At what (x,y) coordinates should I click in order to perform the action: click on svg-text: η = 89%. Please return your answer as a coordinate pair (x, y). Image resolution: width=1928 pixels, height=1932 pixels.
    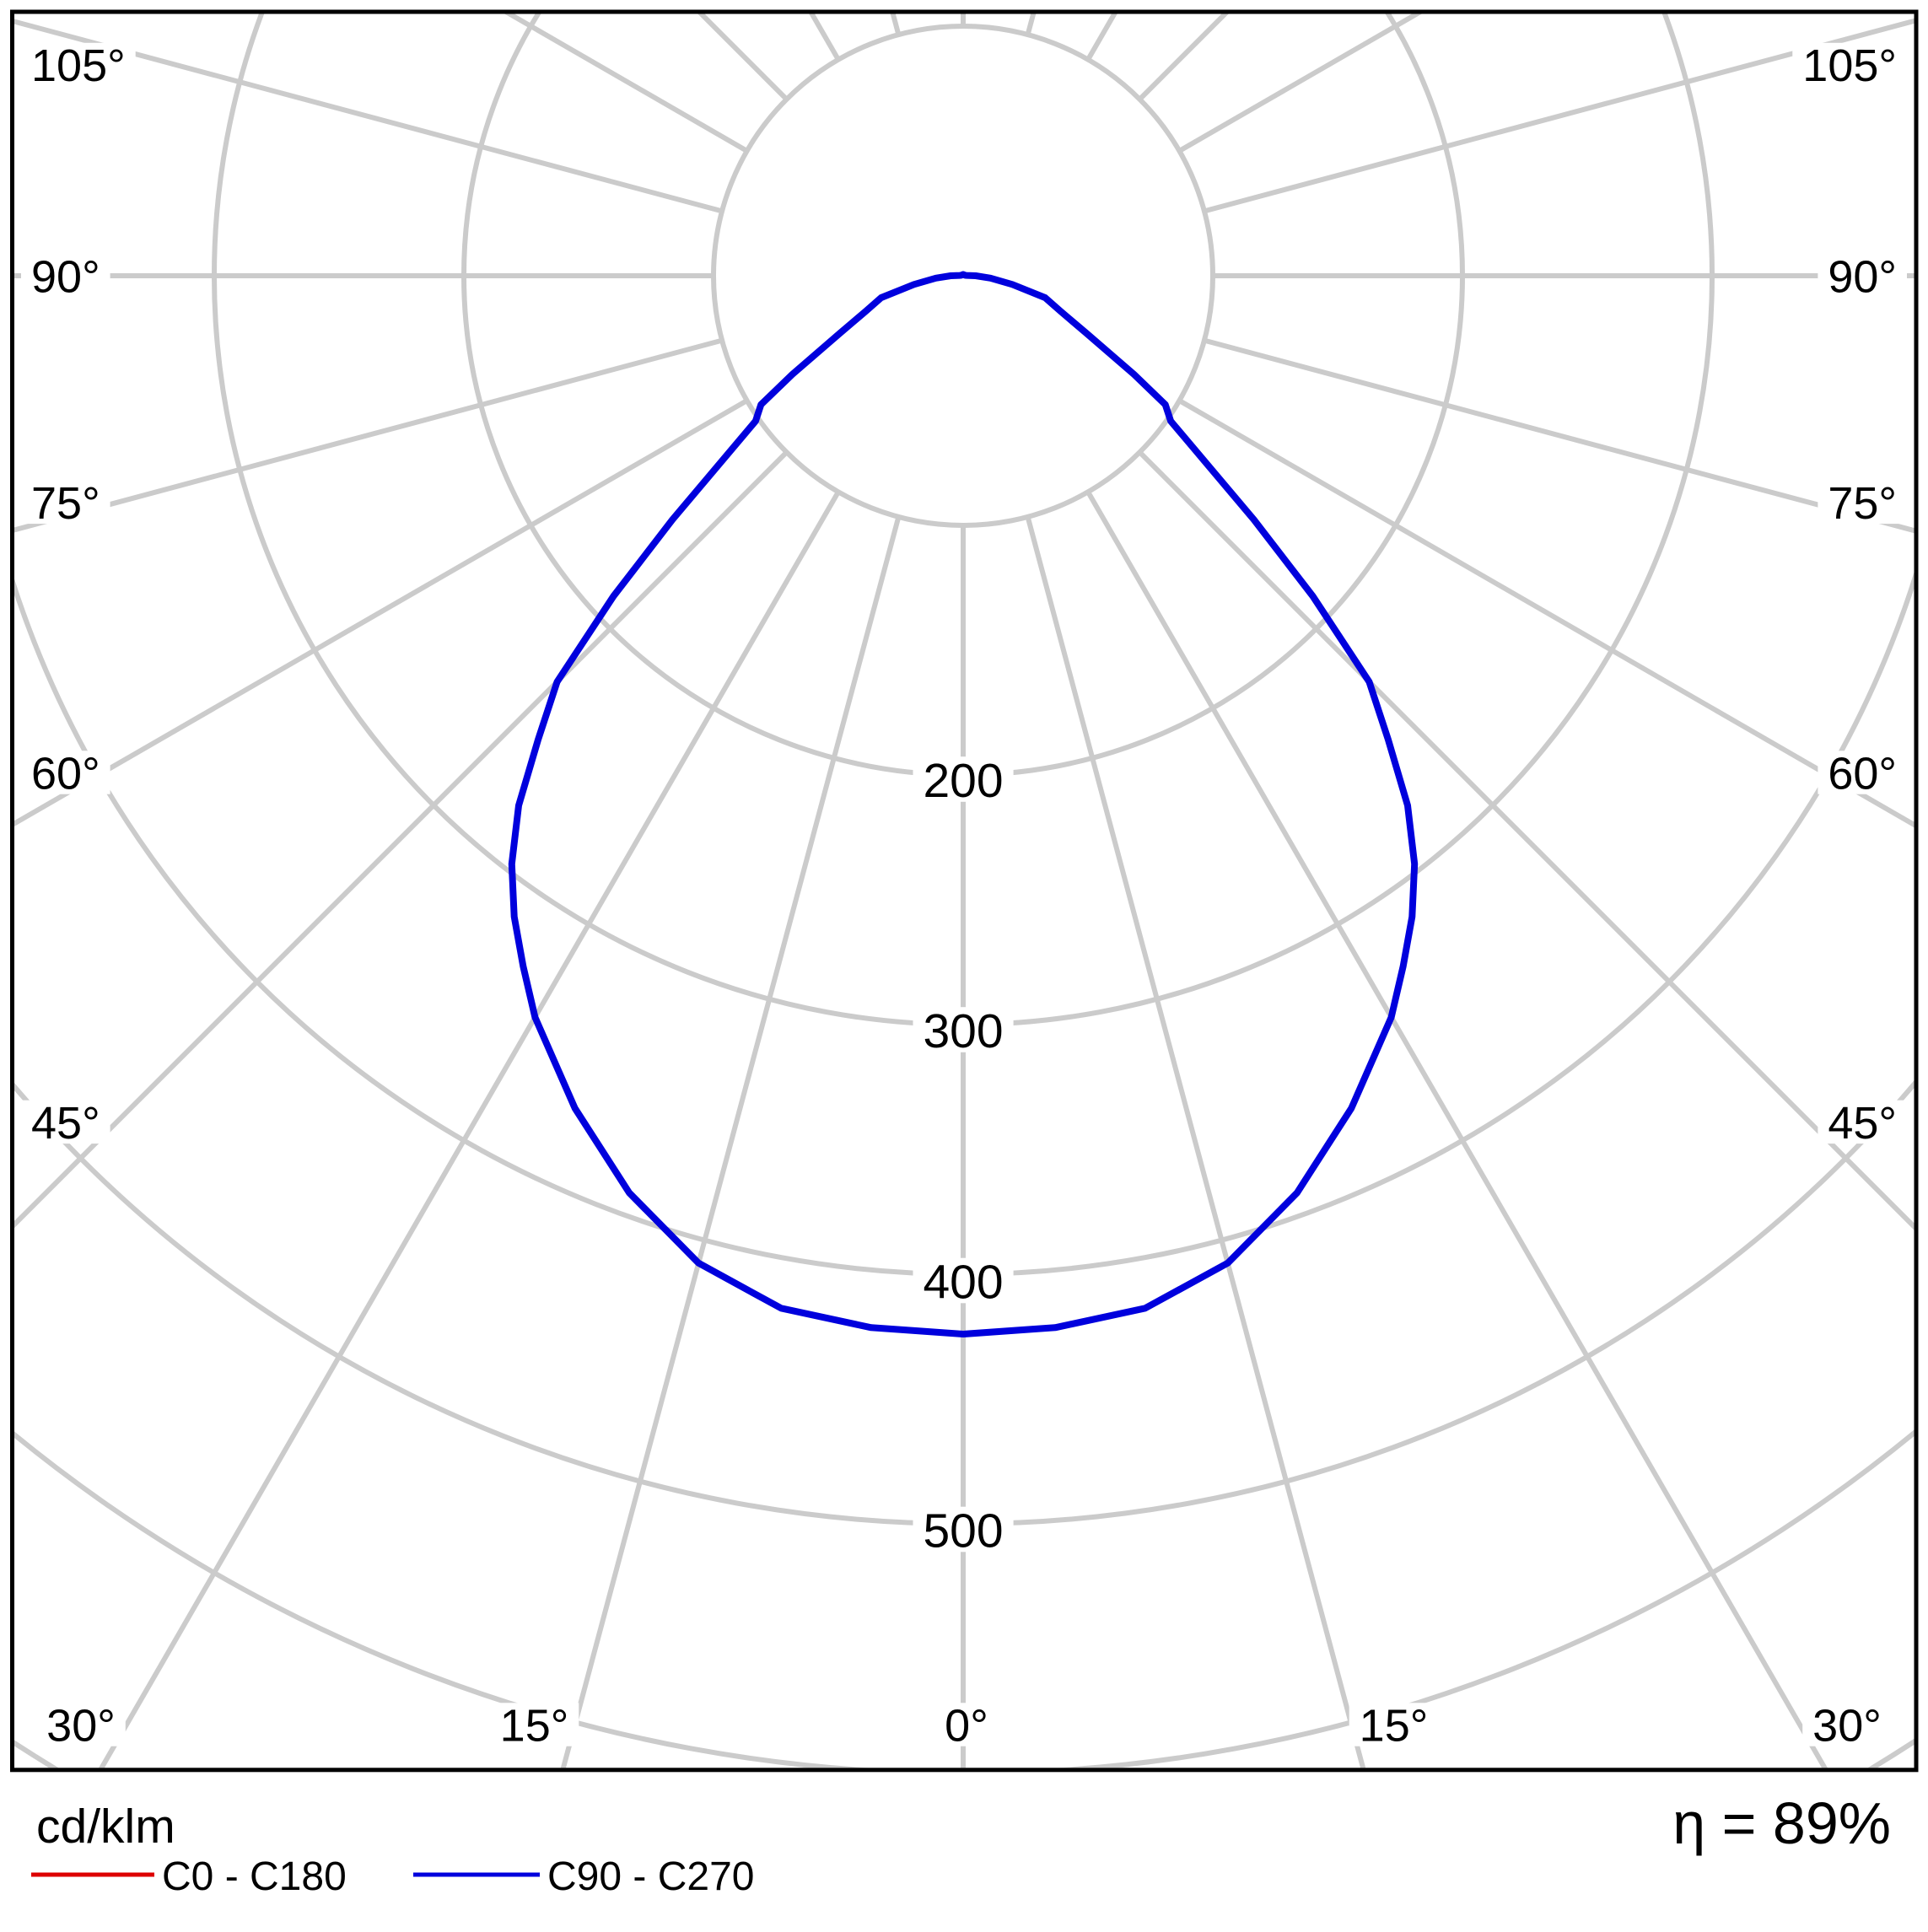
    Looking at the image, I should click on (1782, 1823).